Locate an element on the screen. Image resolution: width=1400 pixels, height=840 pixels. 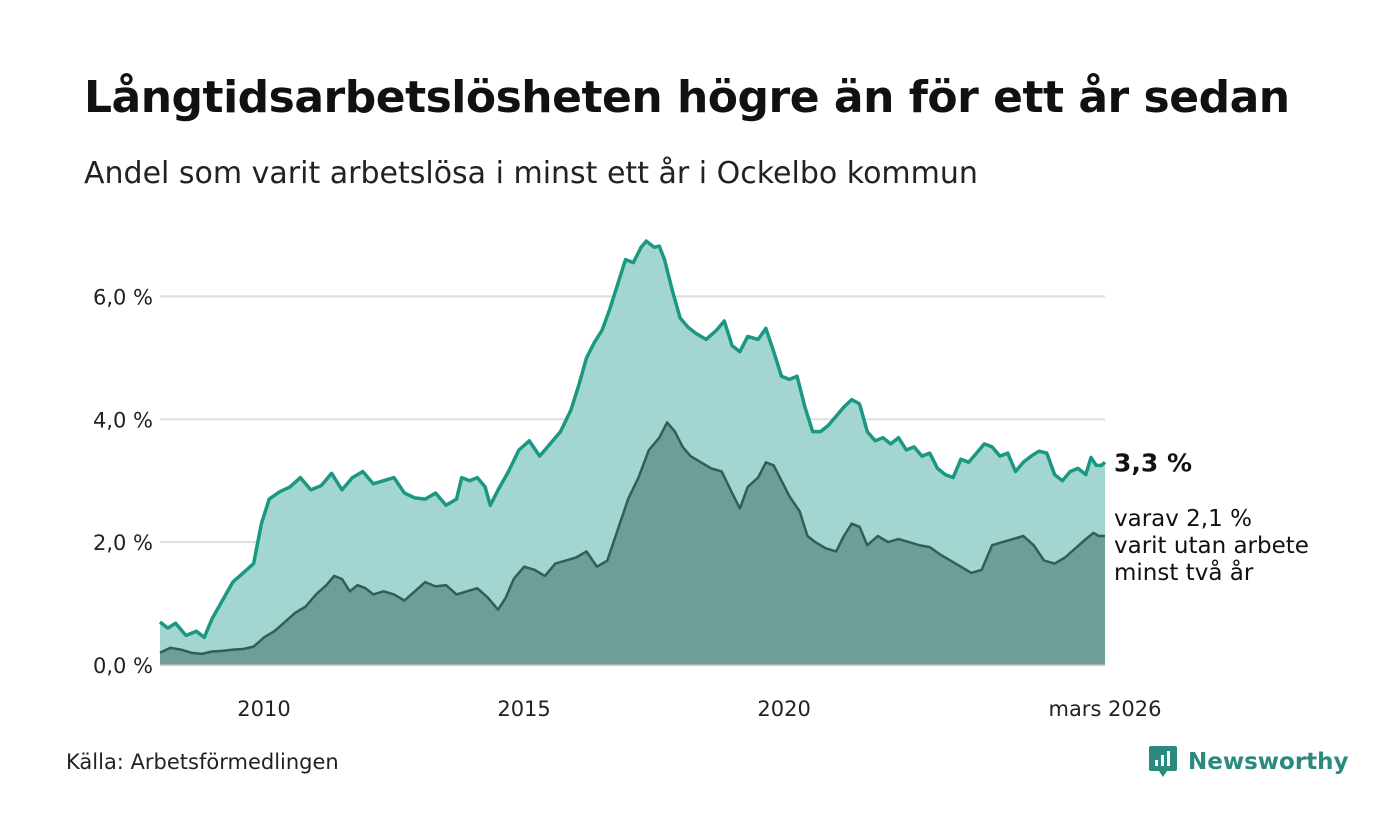
x-tick-label: 2010 is located at coordinates (263, 709).